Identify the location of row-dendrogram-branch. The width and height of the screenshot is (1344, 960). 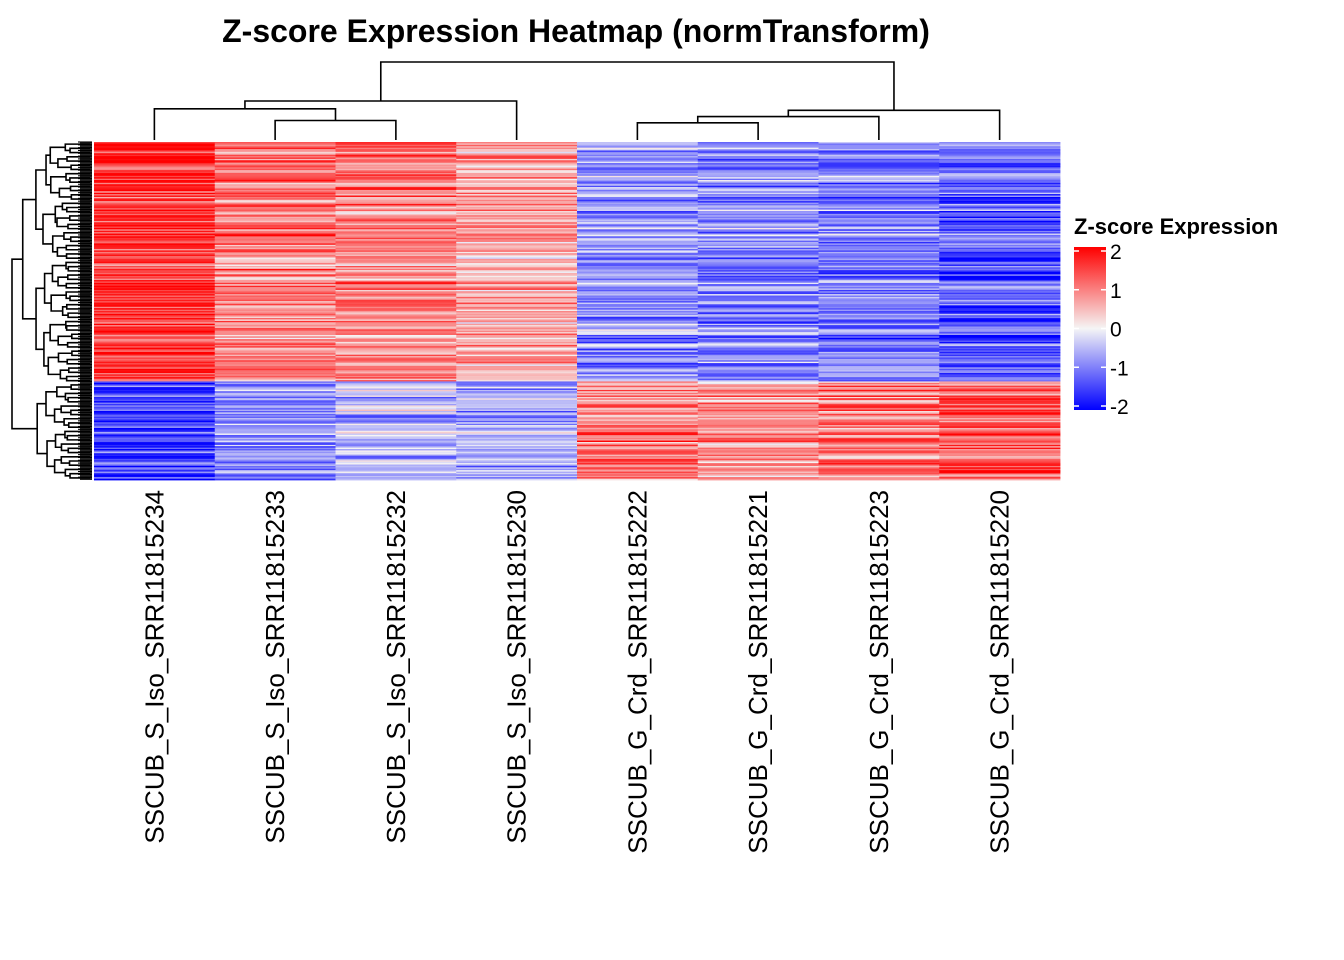
(76, 421).